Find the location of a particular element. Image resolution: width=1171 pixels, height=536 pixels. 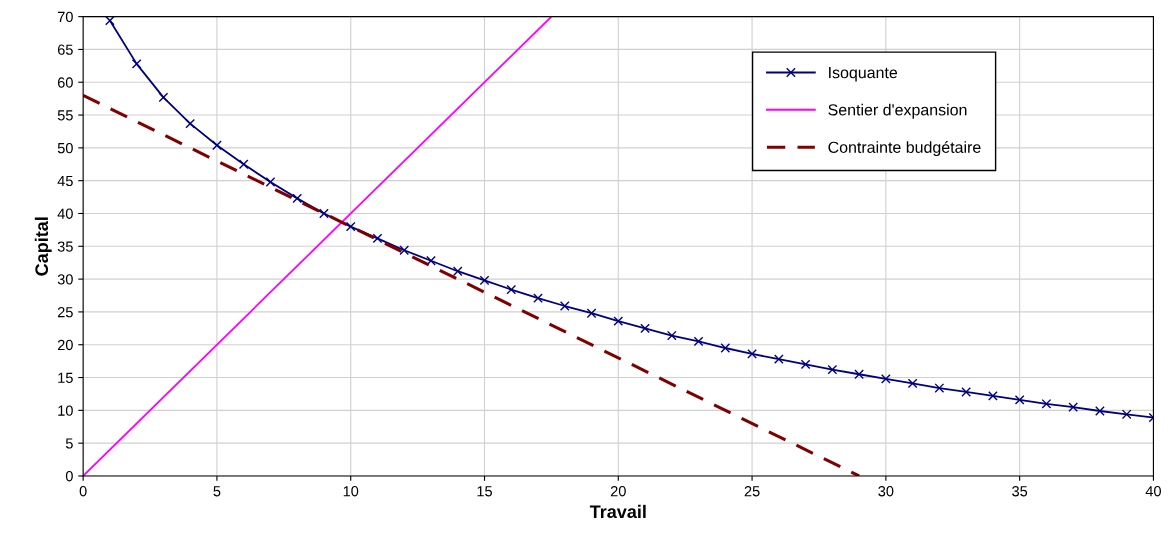

y-tick-label: 60 is located at coordinates (65, 82).